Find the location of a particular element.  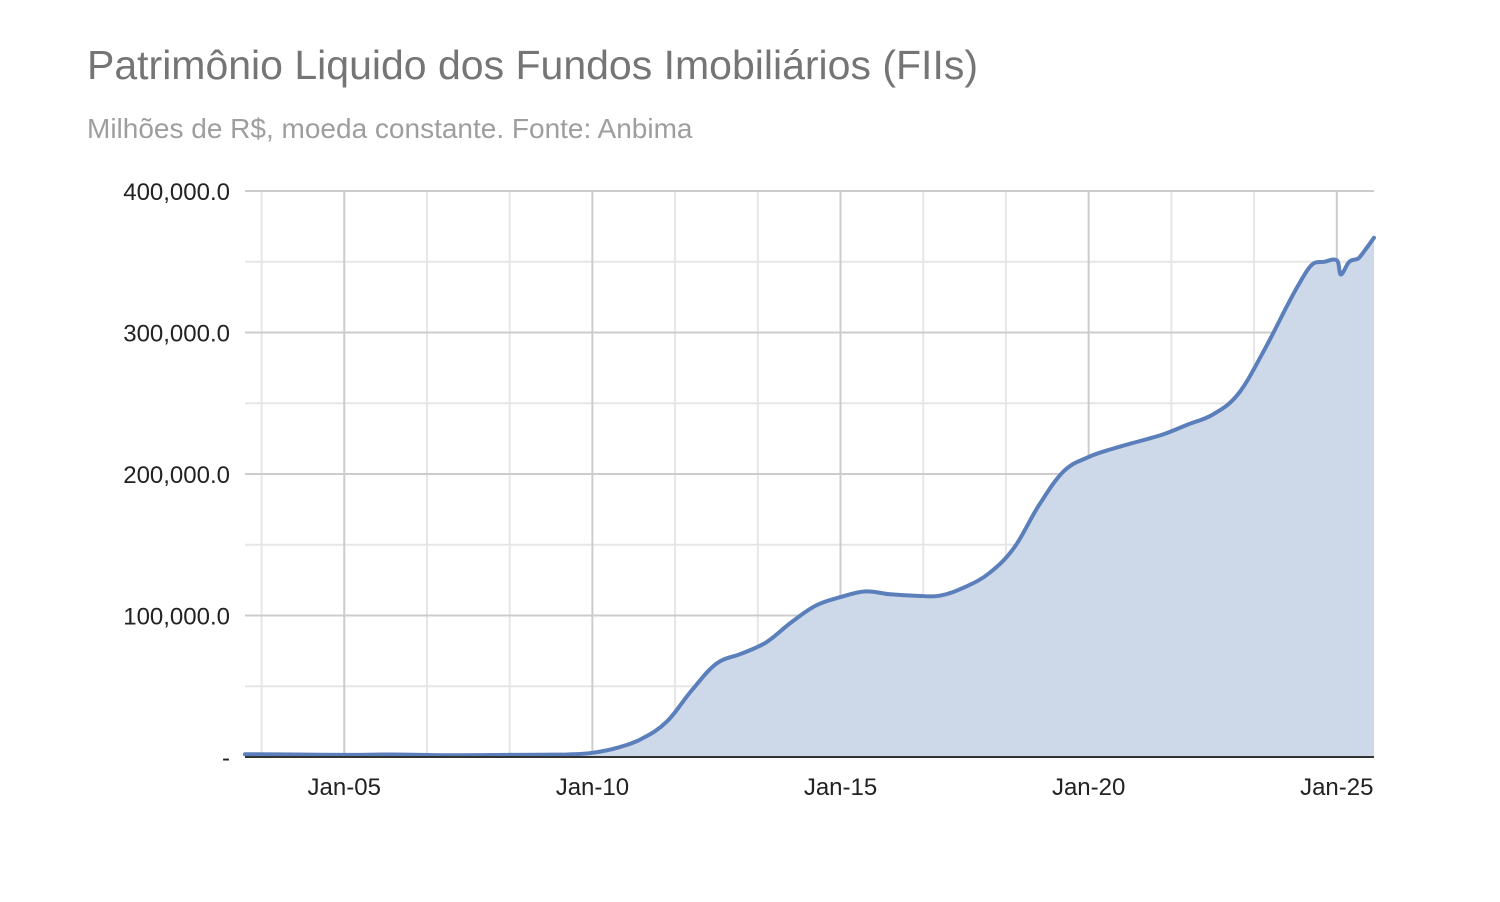

x-tick-label: Jan-05 is located at coordinates (344, 787).